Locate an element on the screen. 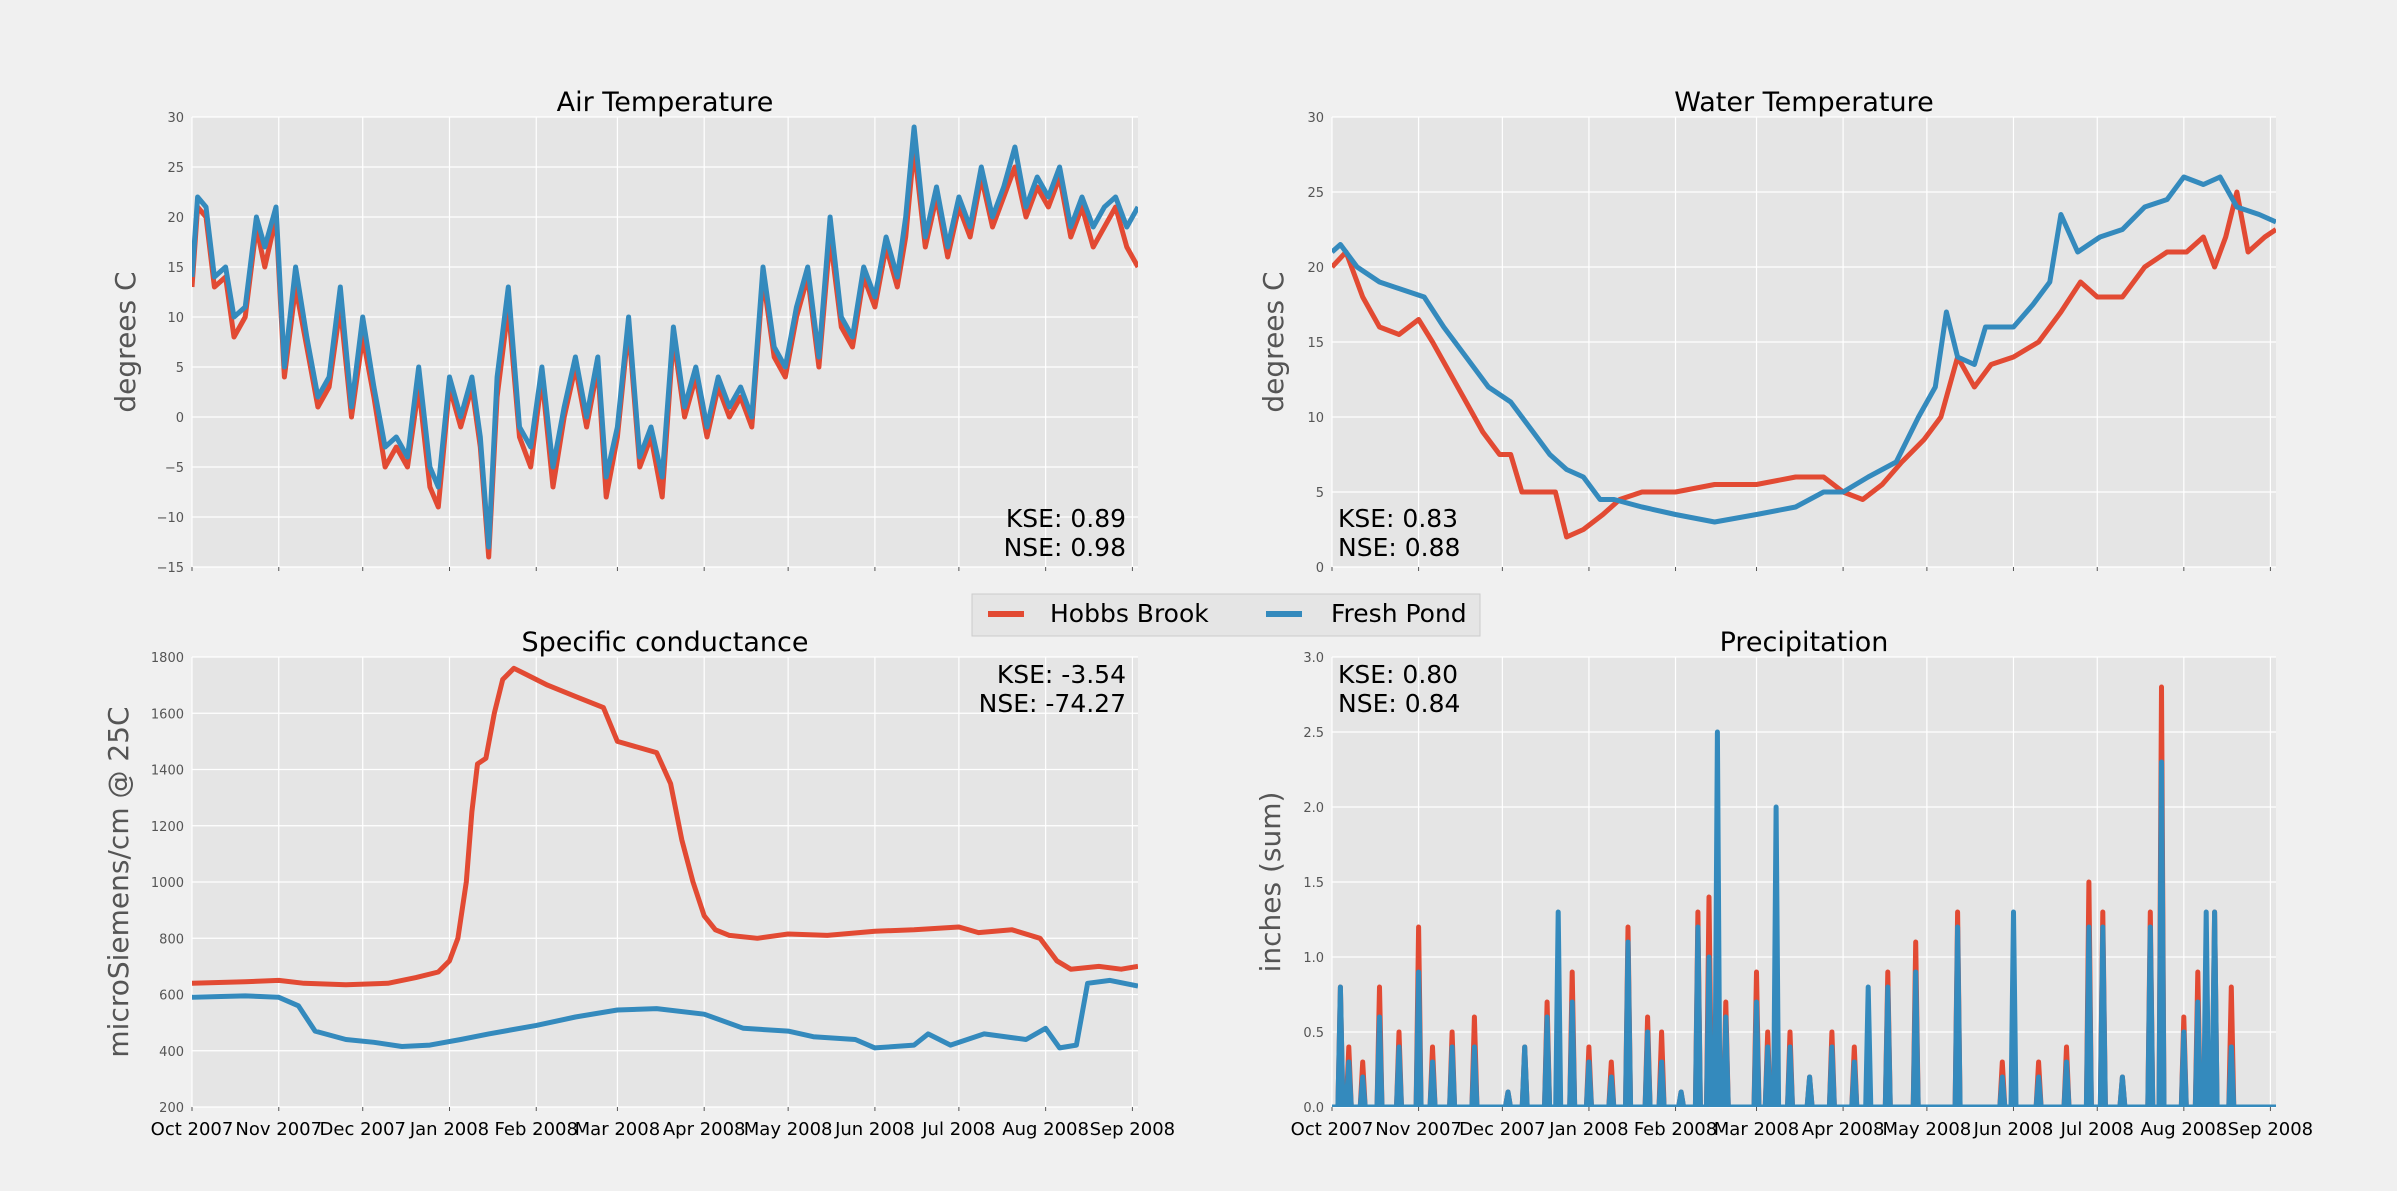  y-tick-label: 3.0 is located at coordinates (1313, 658).